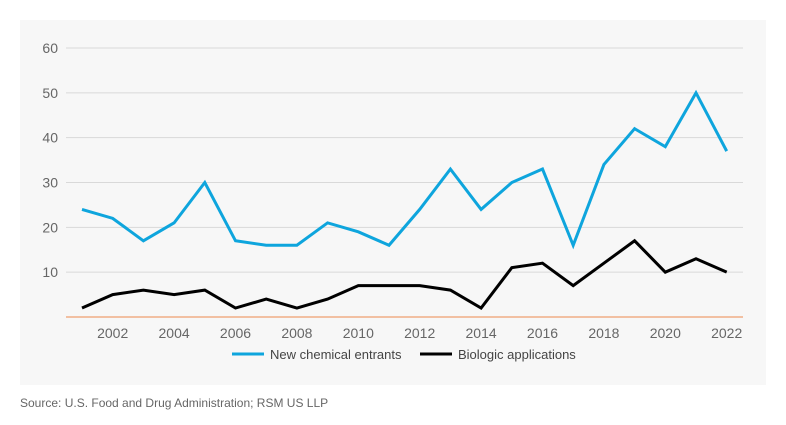  What do you see at coordinates (542, 333) in the screenshot?
I see `x-tick-label: 2016` at bounding box center [542, 333].